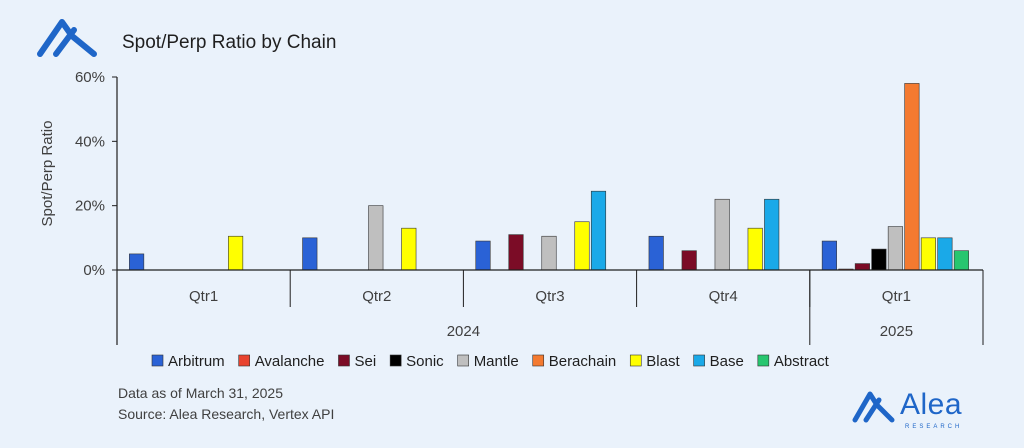  Describe the element at coordinates (727, 361) in the screenshot. I see `legend-label-base: Base` at that location.